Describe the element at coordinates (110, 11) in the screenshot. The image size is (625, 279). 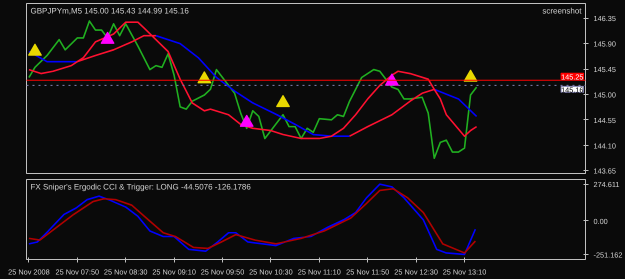
I see `chart-title: GBPJPYm,M5 145.00 145.43 144.99 145.16` at that location.